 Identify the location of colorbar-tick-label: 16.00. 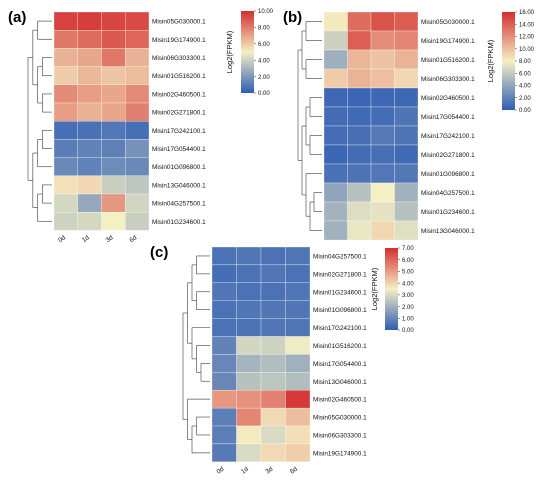
(527, 13).